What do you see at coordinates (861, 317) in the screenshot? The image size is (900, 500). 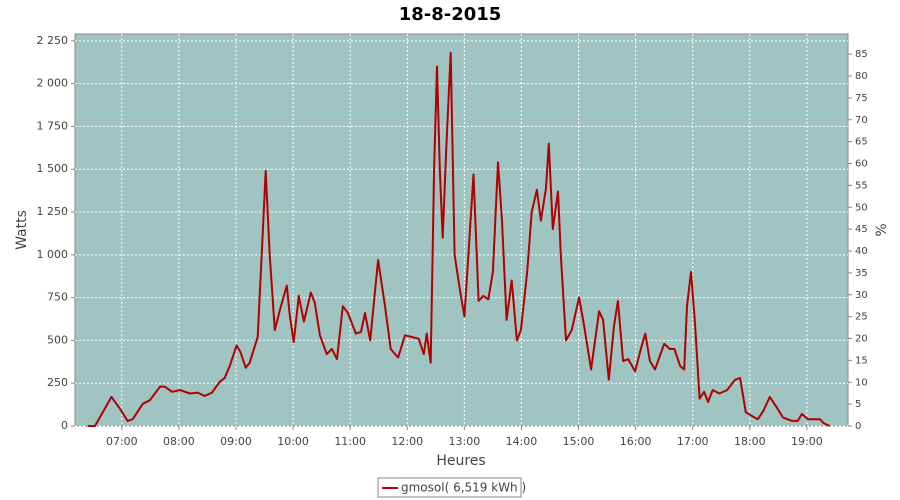 I see `y2-tick-label: 25` at bounding box center [861, 317].